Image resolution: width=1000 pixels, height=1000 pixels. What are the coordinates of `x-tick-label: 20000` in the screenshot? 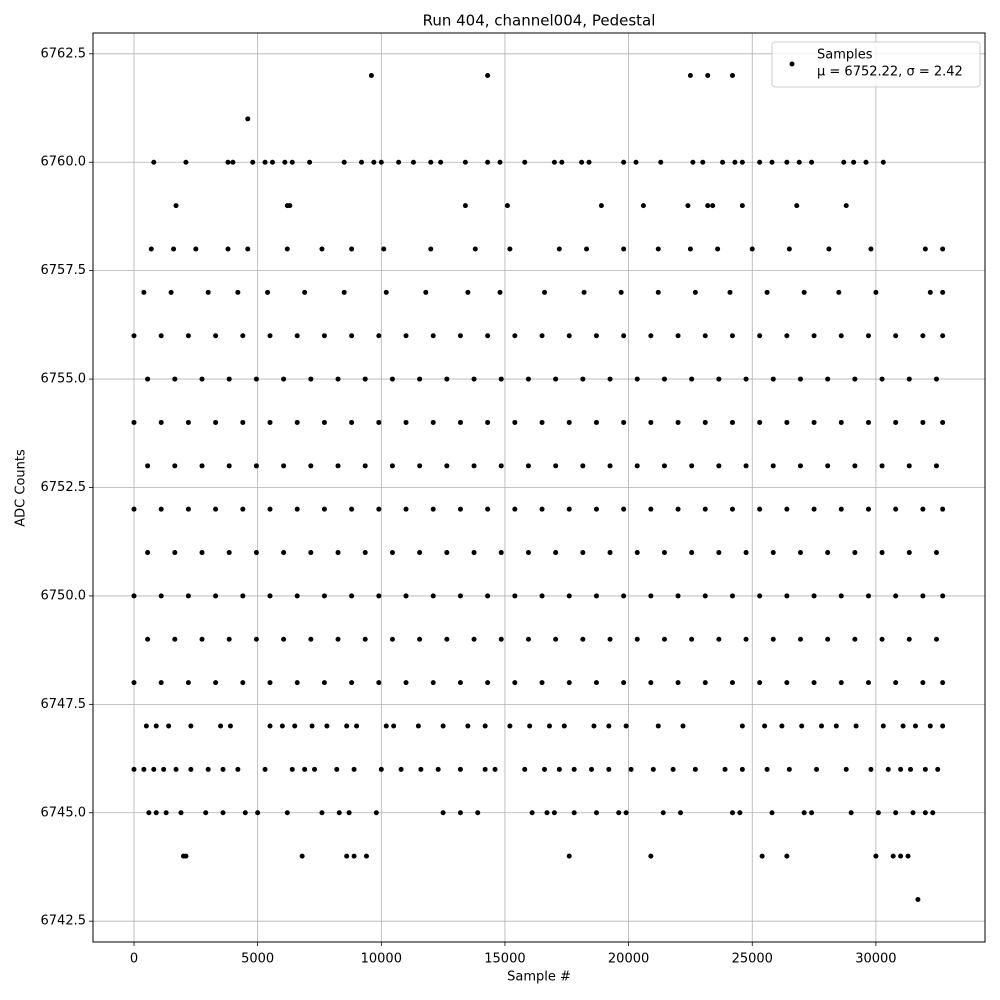 It's located at (628, 959).